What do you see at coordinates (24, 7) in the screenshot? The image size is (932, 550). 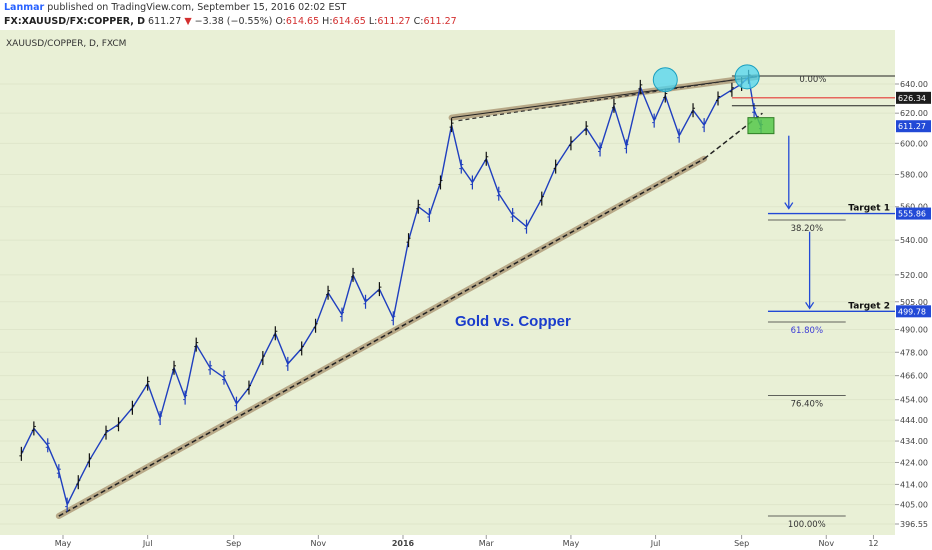 I see `author-link: Lanmar` at bounding box center [24, 7].